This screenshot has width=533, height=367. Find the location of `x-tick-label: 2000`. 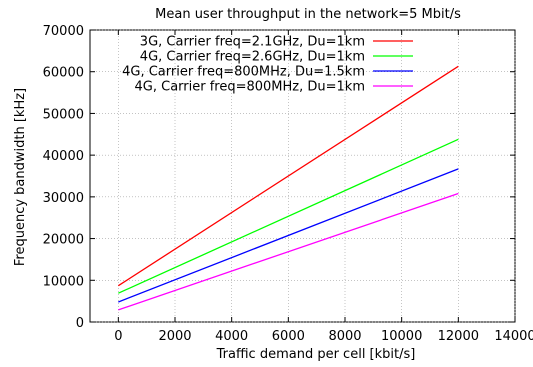

x-tick-label: 2000 is located at coordinates (174, 336).